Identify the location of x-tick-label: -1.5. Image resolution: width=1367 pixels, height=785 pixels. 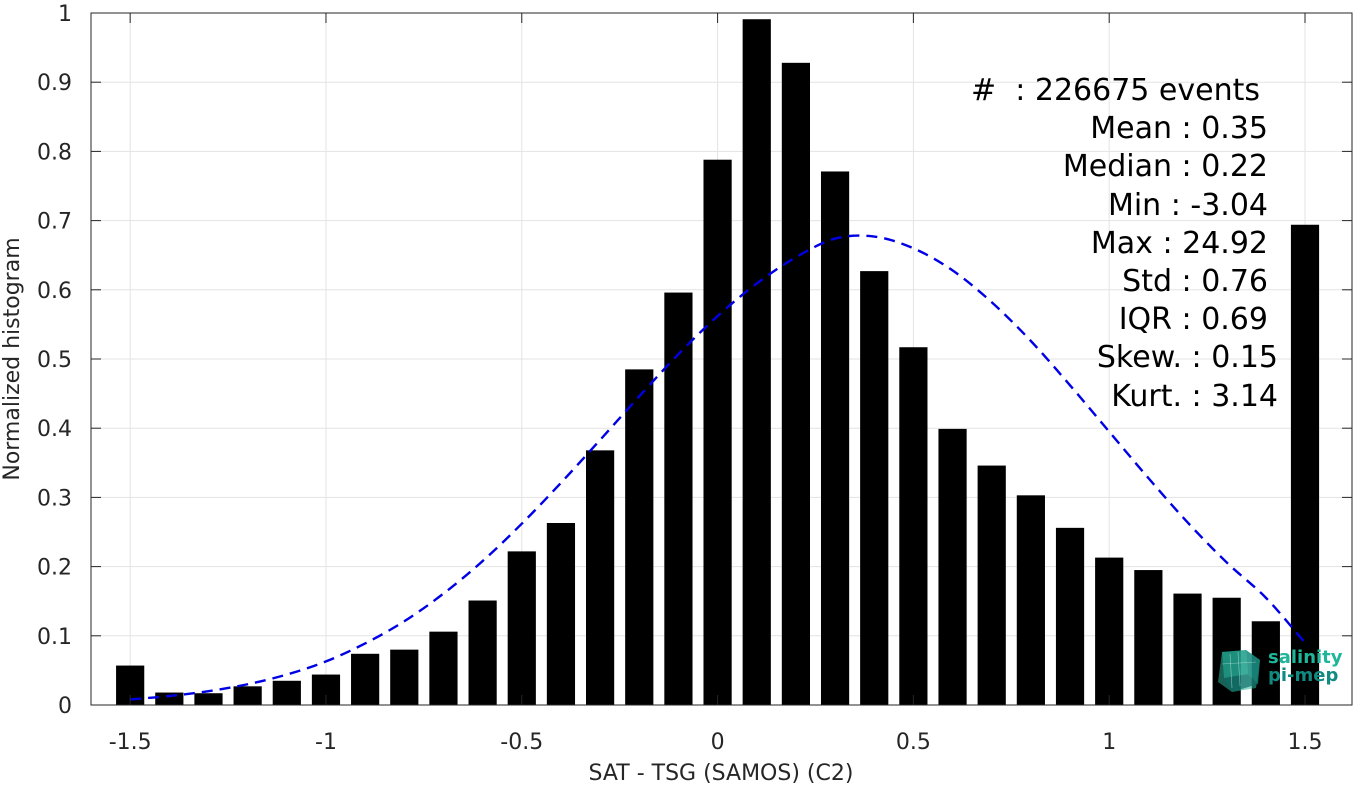
(130, 742).